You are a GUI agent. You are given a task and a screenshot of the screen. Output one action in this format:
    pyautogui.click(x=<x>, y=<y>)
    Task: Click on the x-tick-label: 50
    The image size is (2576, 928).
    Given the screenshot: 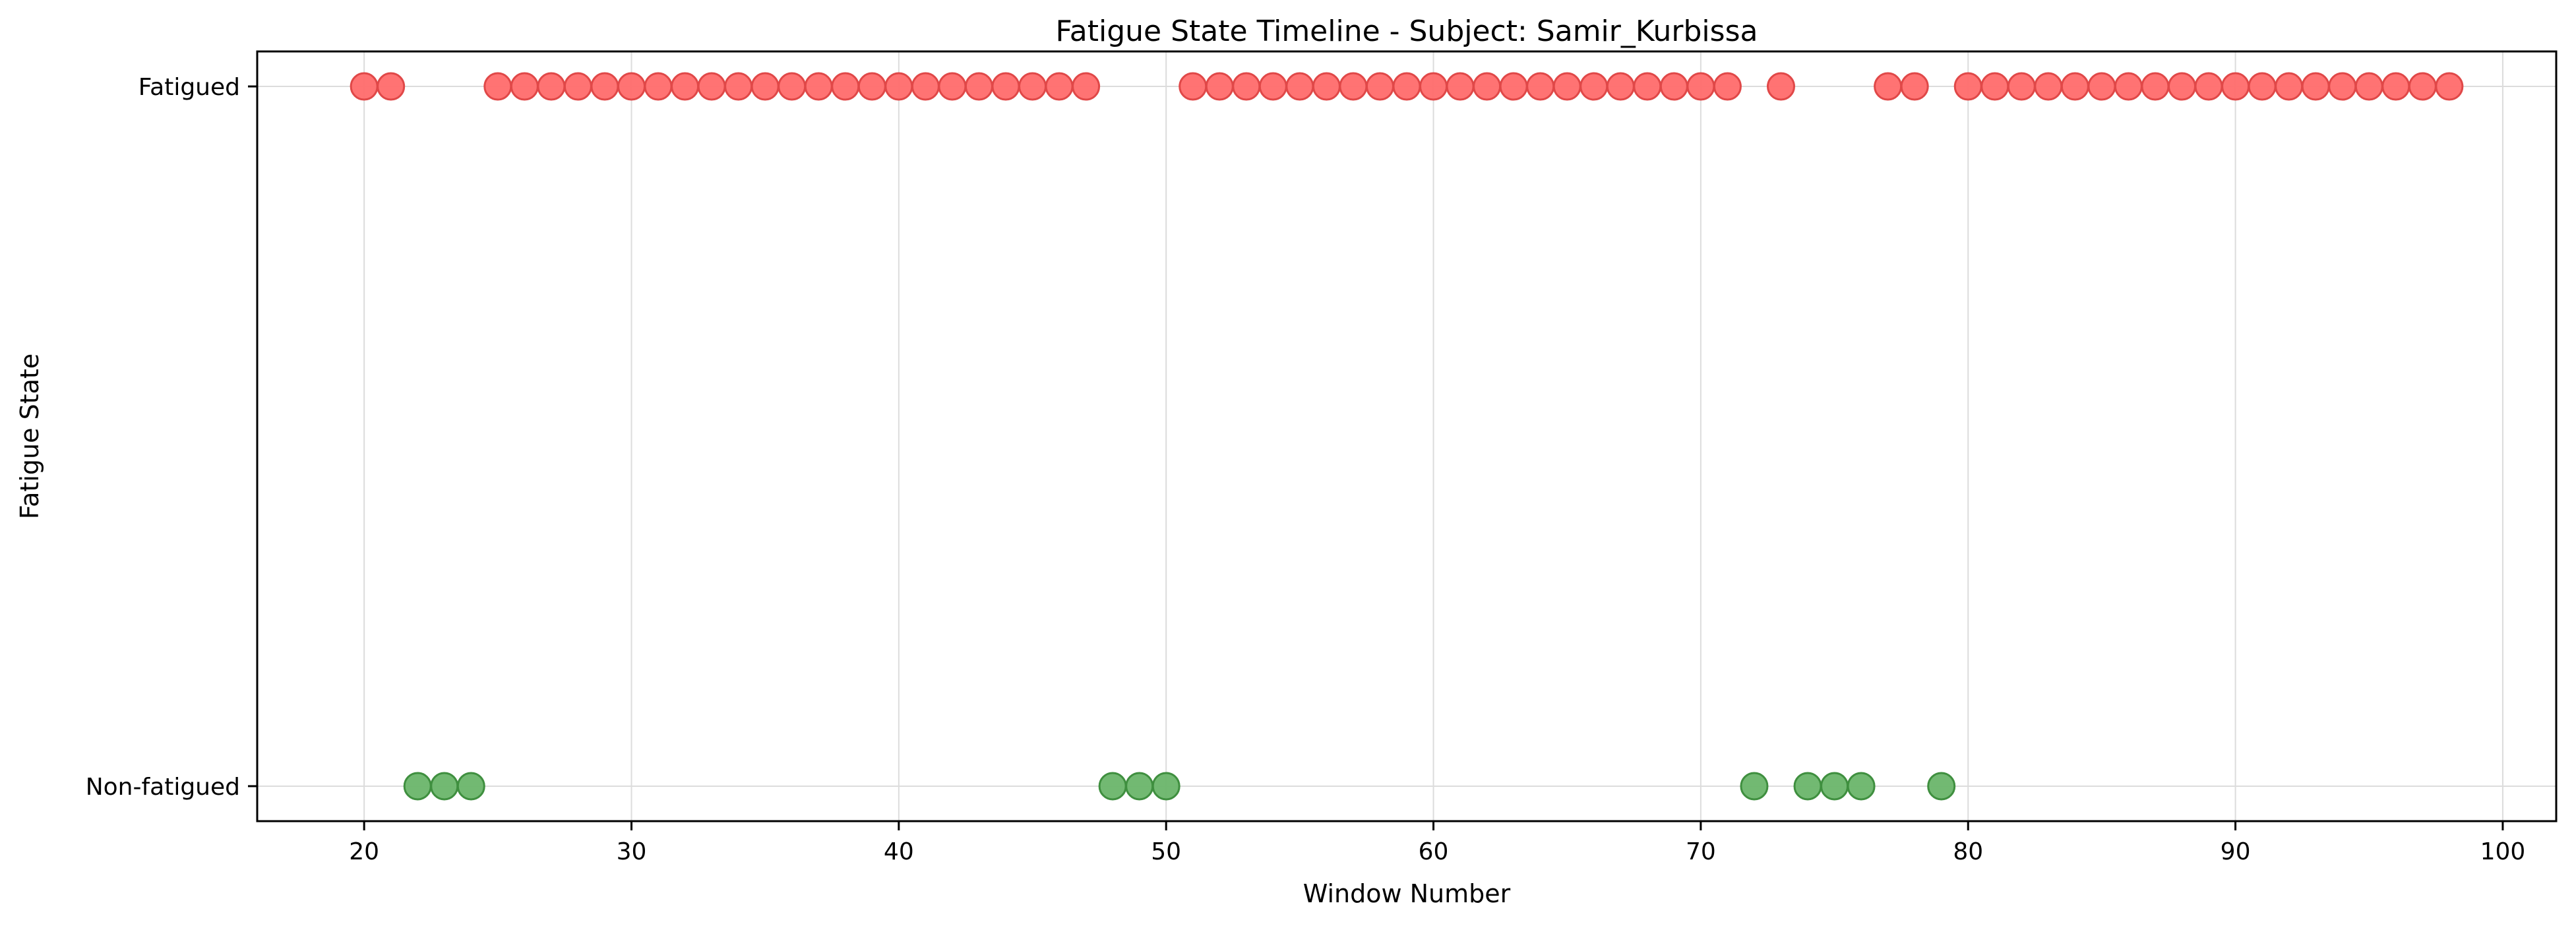 What is the action you would take?
    pyautogui.click(x=1166, y=851)
    